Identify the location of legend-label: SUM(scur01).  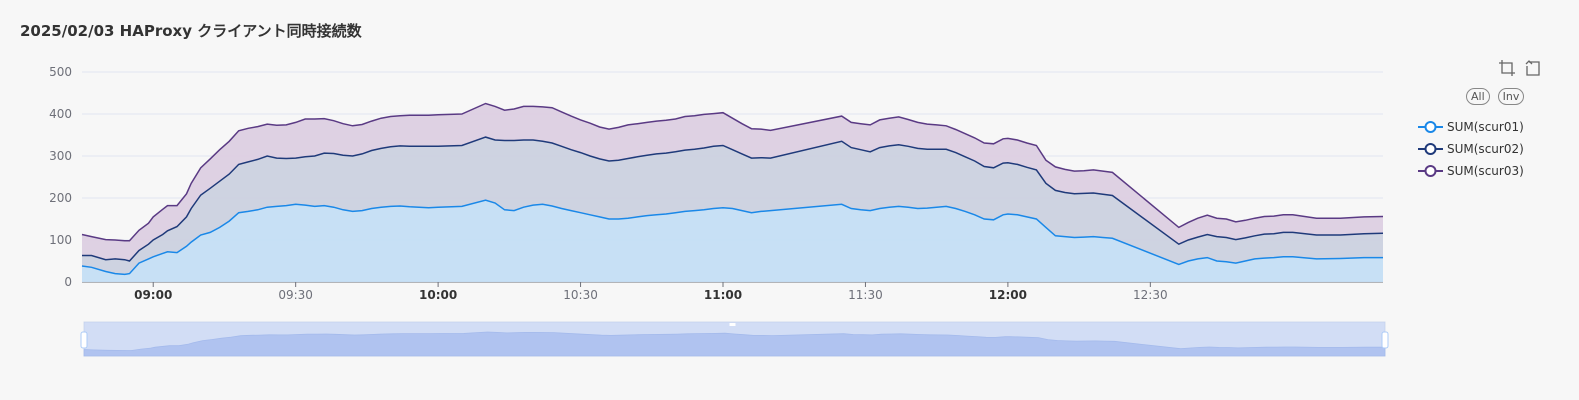
(1485, 127).